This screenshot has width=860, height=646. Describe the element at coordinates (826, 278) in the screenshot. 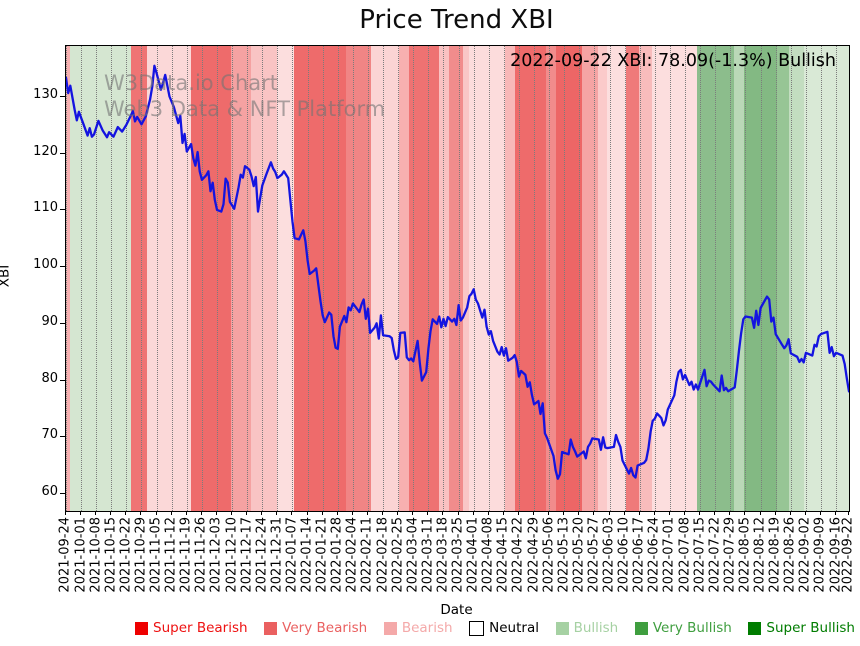

I see `sentiment-band-bullish` at that location.